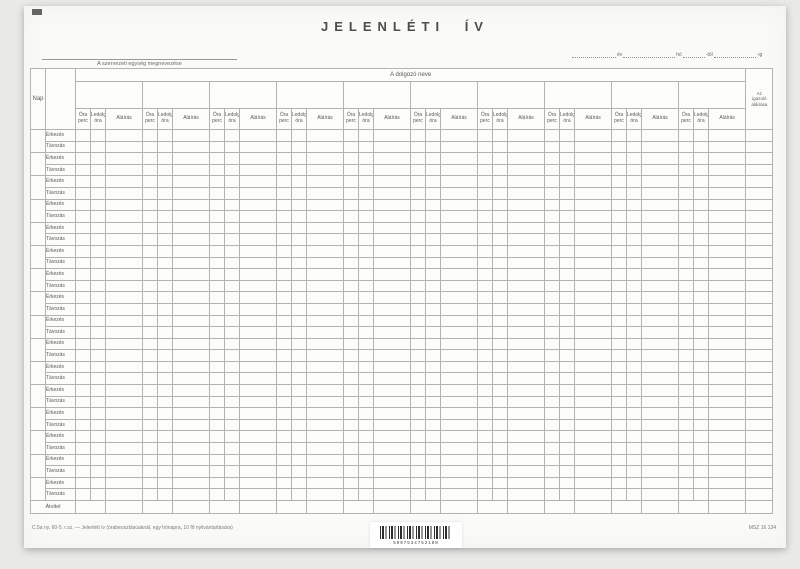 The width and height of the screenshot is (800, 569). Describe the element at coordinates (165, 119) in the screenshot. I see `sub-header-worked-hours: Ledolg.óra` at that location.